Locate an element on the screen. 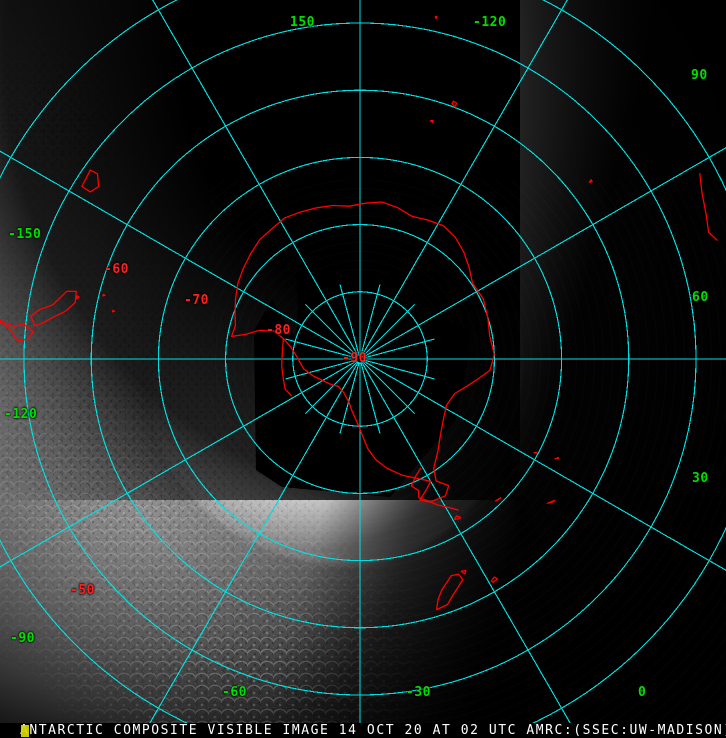  latitude-label-1: -70 is located at coordinates (196, 300).